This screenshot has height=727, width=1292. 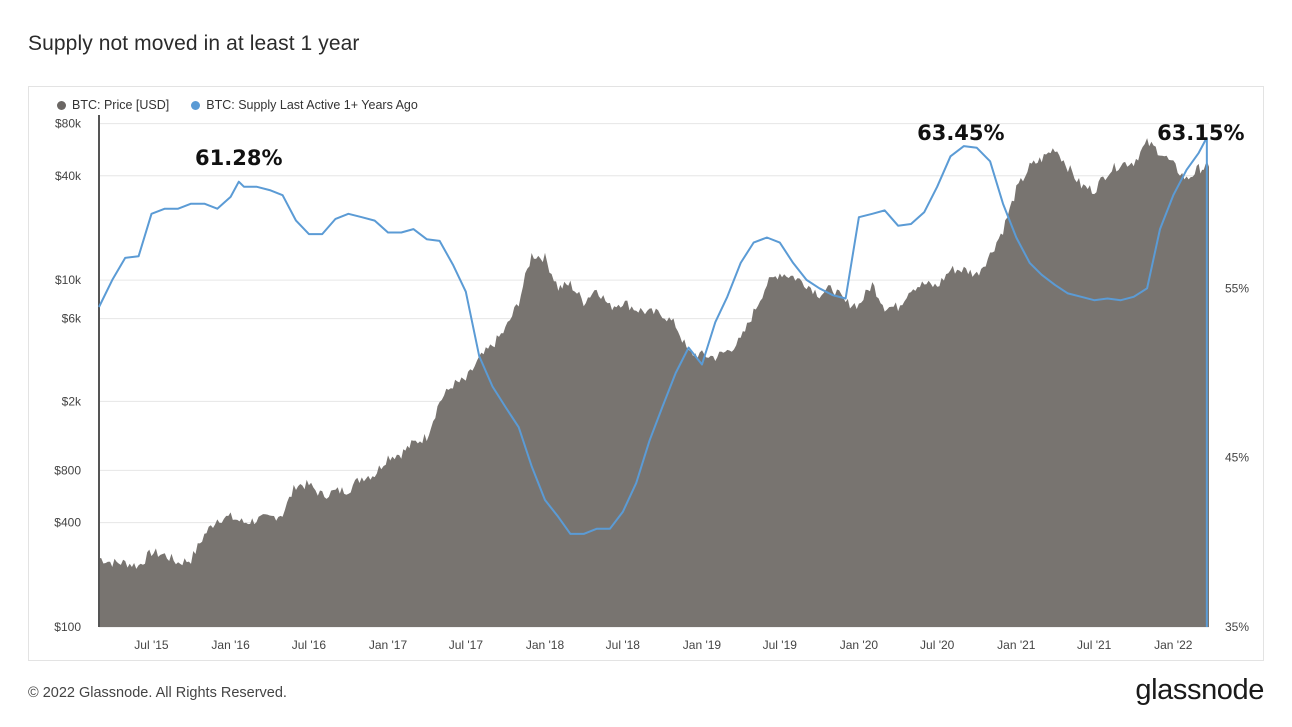 I want to click on y-right-tick-label: 45%, so click(x=1237, y=458).